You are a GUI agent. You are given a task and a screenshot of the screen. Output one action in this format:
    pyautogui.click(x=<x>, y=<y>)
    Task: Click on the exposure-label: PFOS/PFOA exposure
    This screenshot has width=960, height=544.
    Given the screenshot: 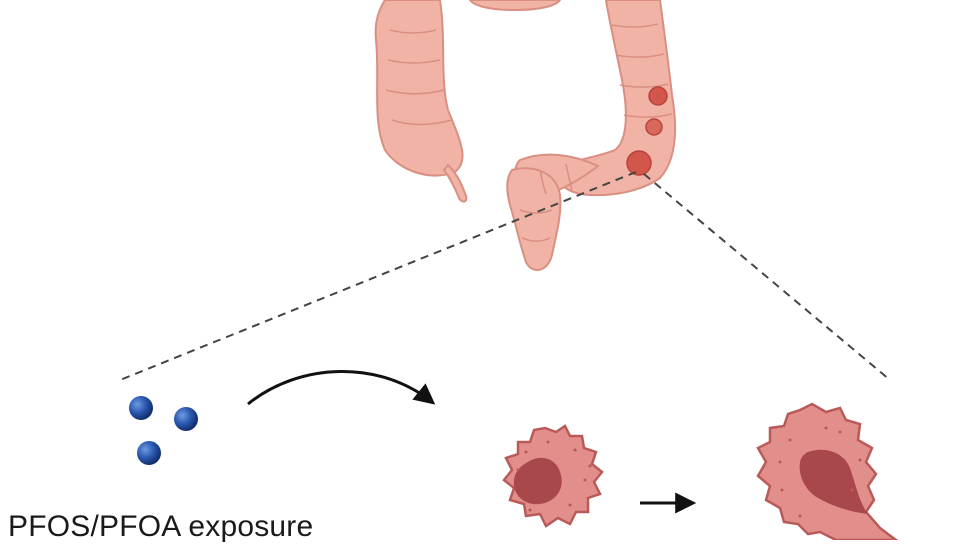 What is the action you would take?
    pyautogui.click(x=161, y=526)
    